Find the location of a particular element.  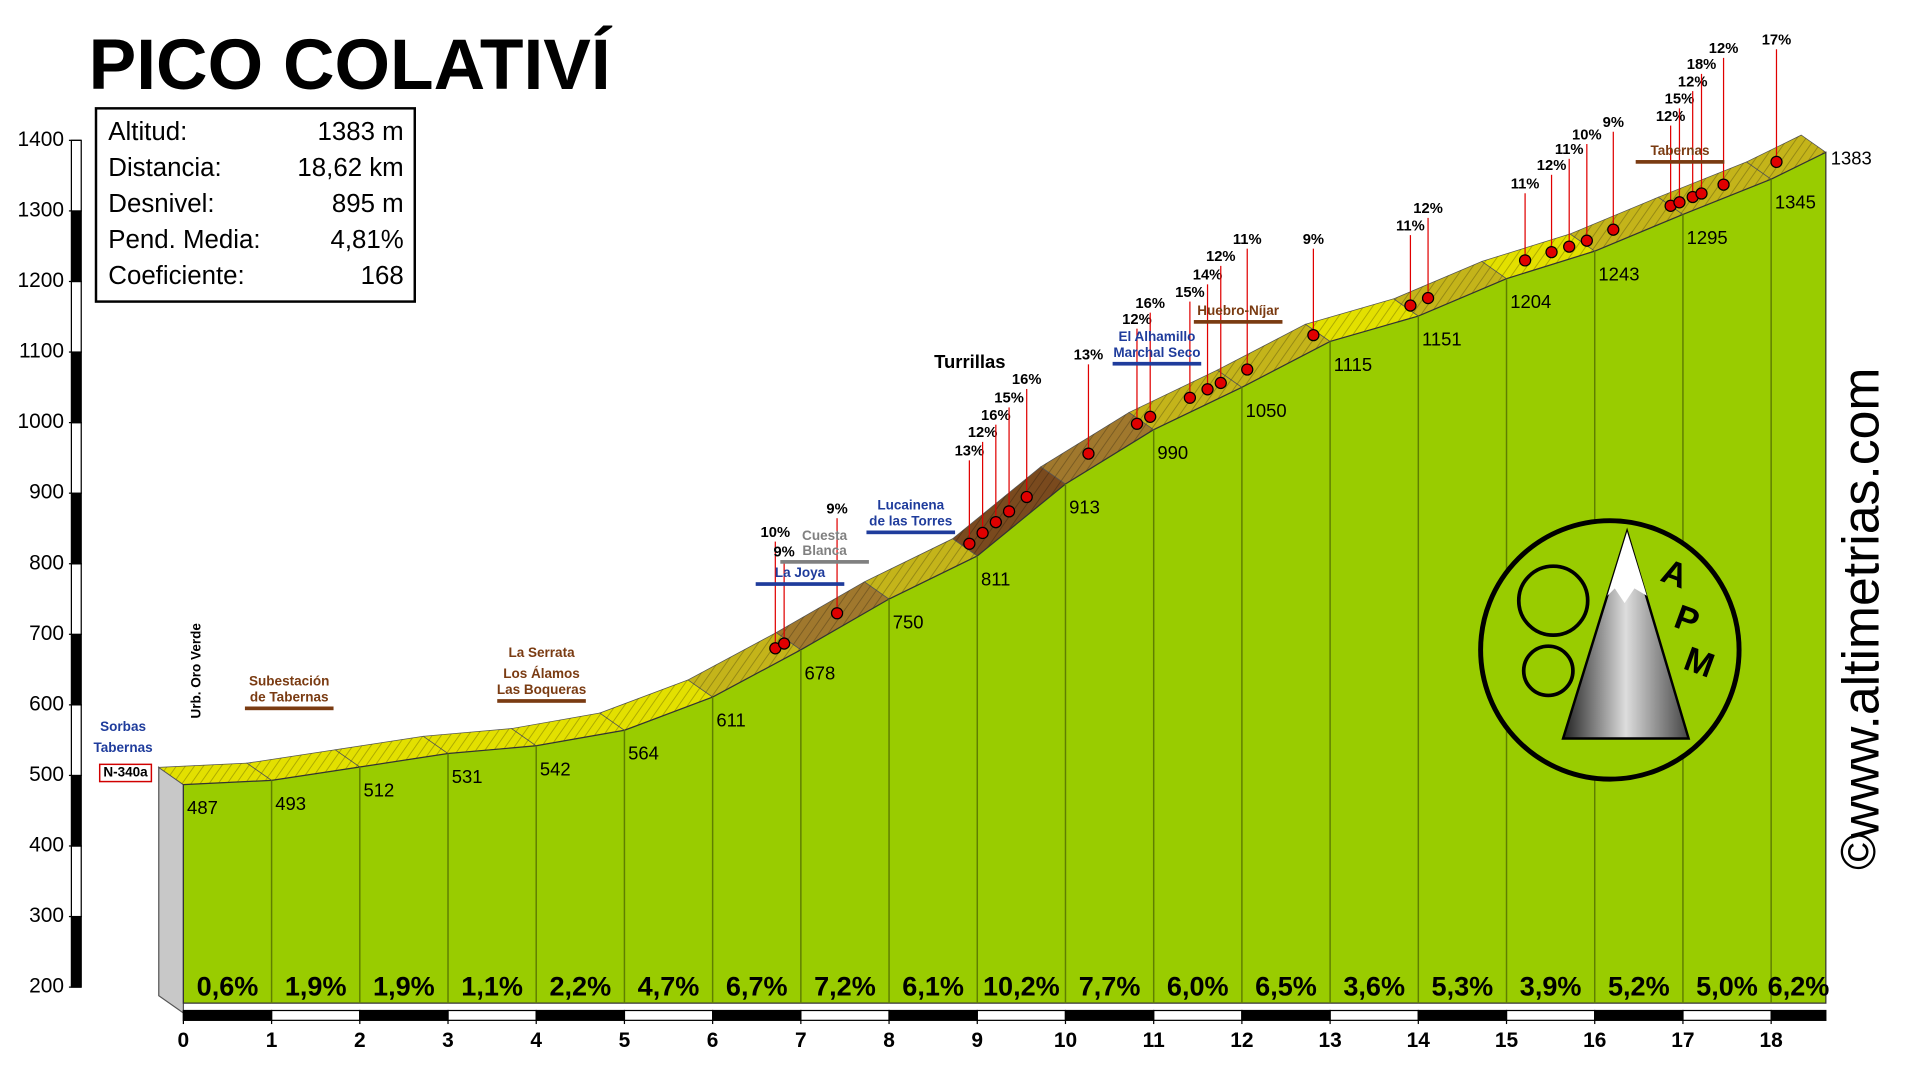

gradient-label: 3,6% is located at coordinates (1374, 986).